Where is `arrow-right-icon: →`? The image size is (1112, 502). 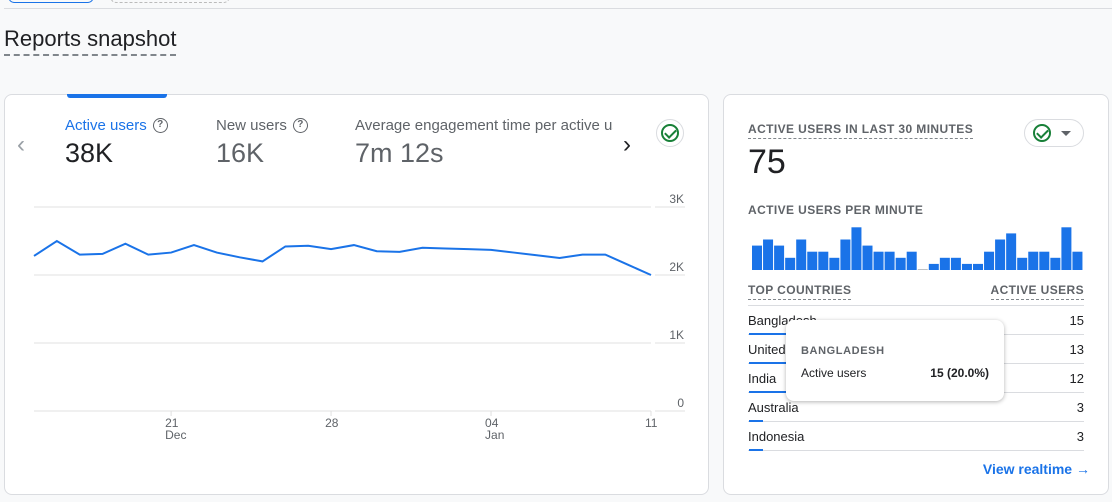 arrow-right-icon: → is located at coordinates (1083, 469).